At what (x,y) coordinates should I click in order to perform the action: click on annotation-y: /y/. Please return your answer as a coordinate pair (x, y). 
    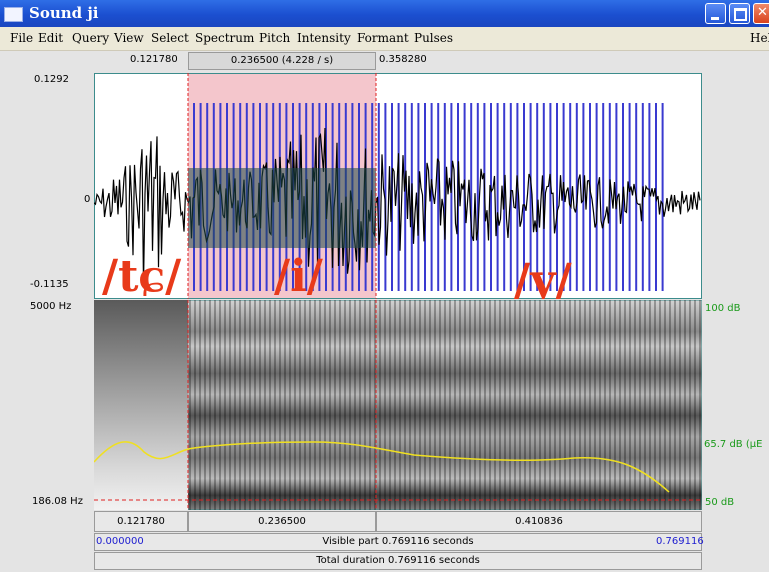
    Looking at the image, I should click on (543, 277).